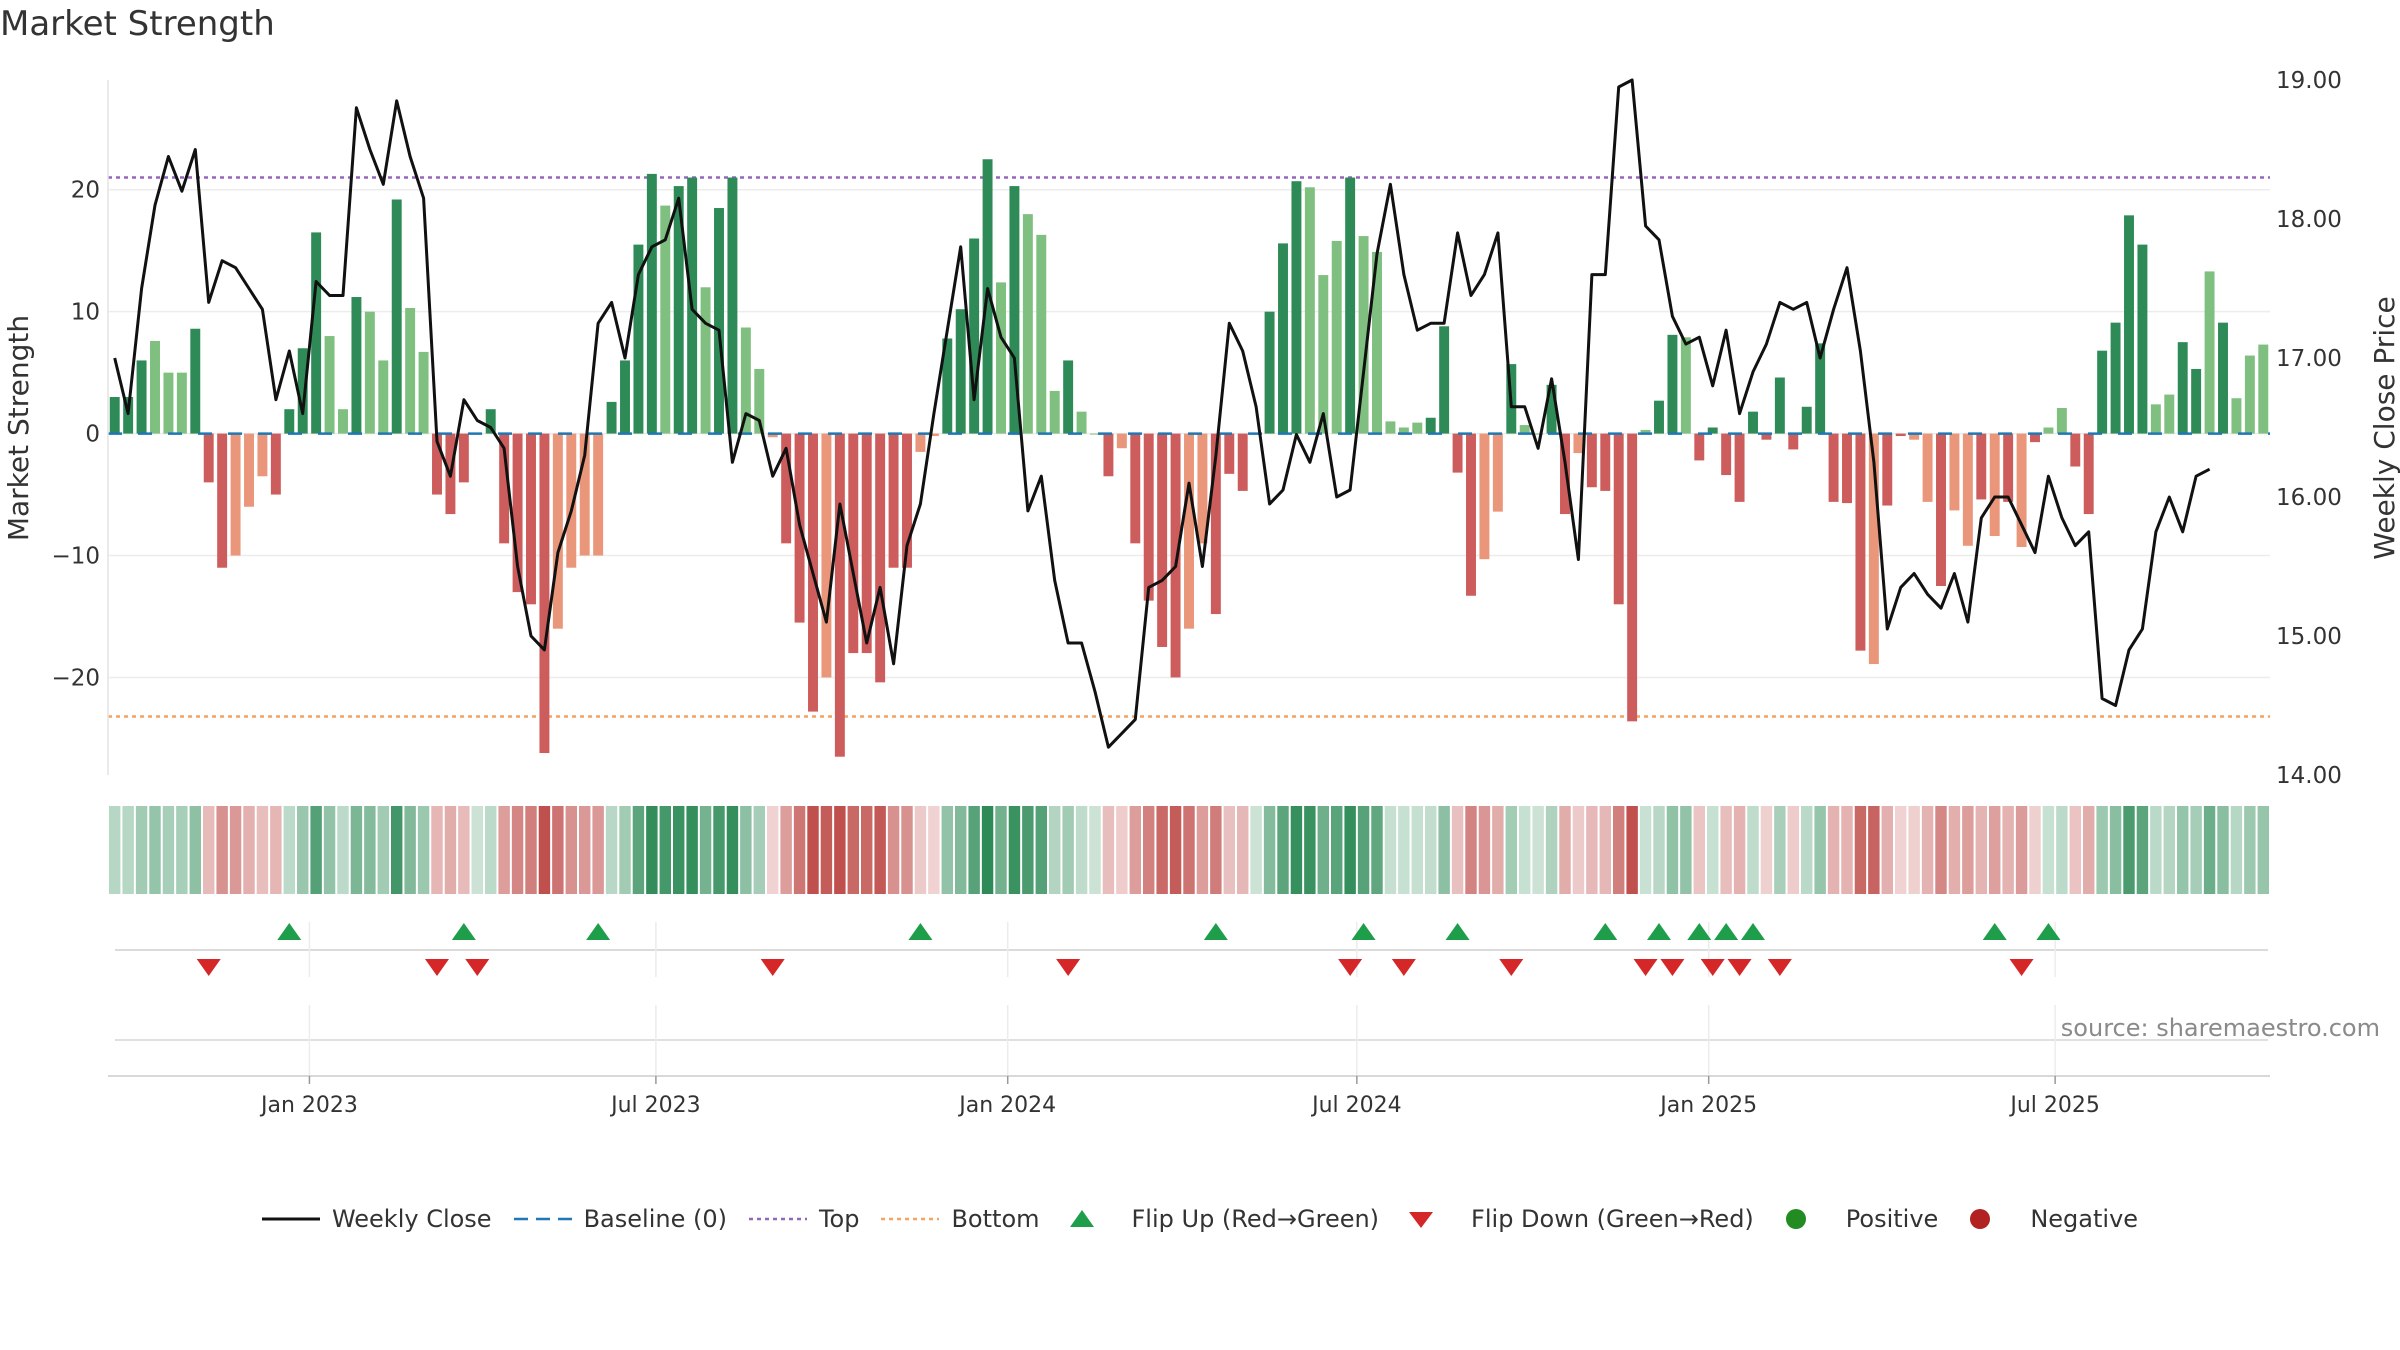 The image size is (2400, 1350). I want to click on y-tick-label-left: 0, so click(92, 435).